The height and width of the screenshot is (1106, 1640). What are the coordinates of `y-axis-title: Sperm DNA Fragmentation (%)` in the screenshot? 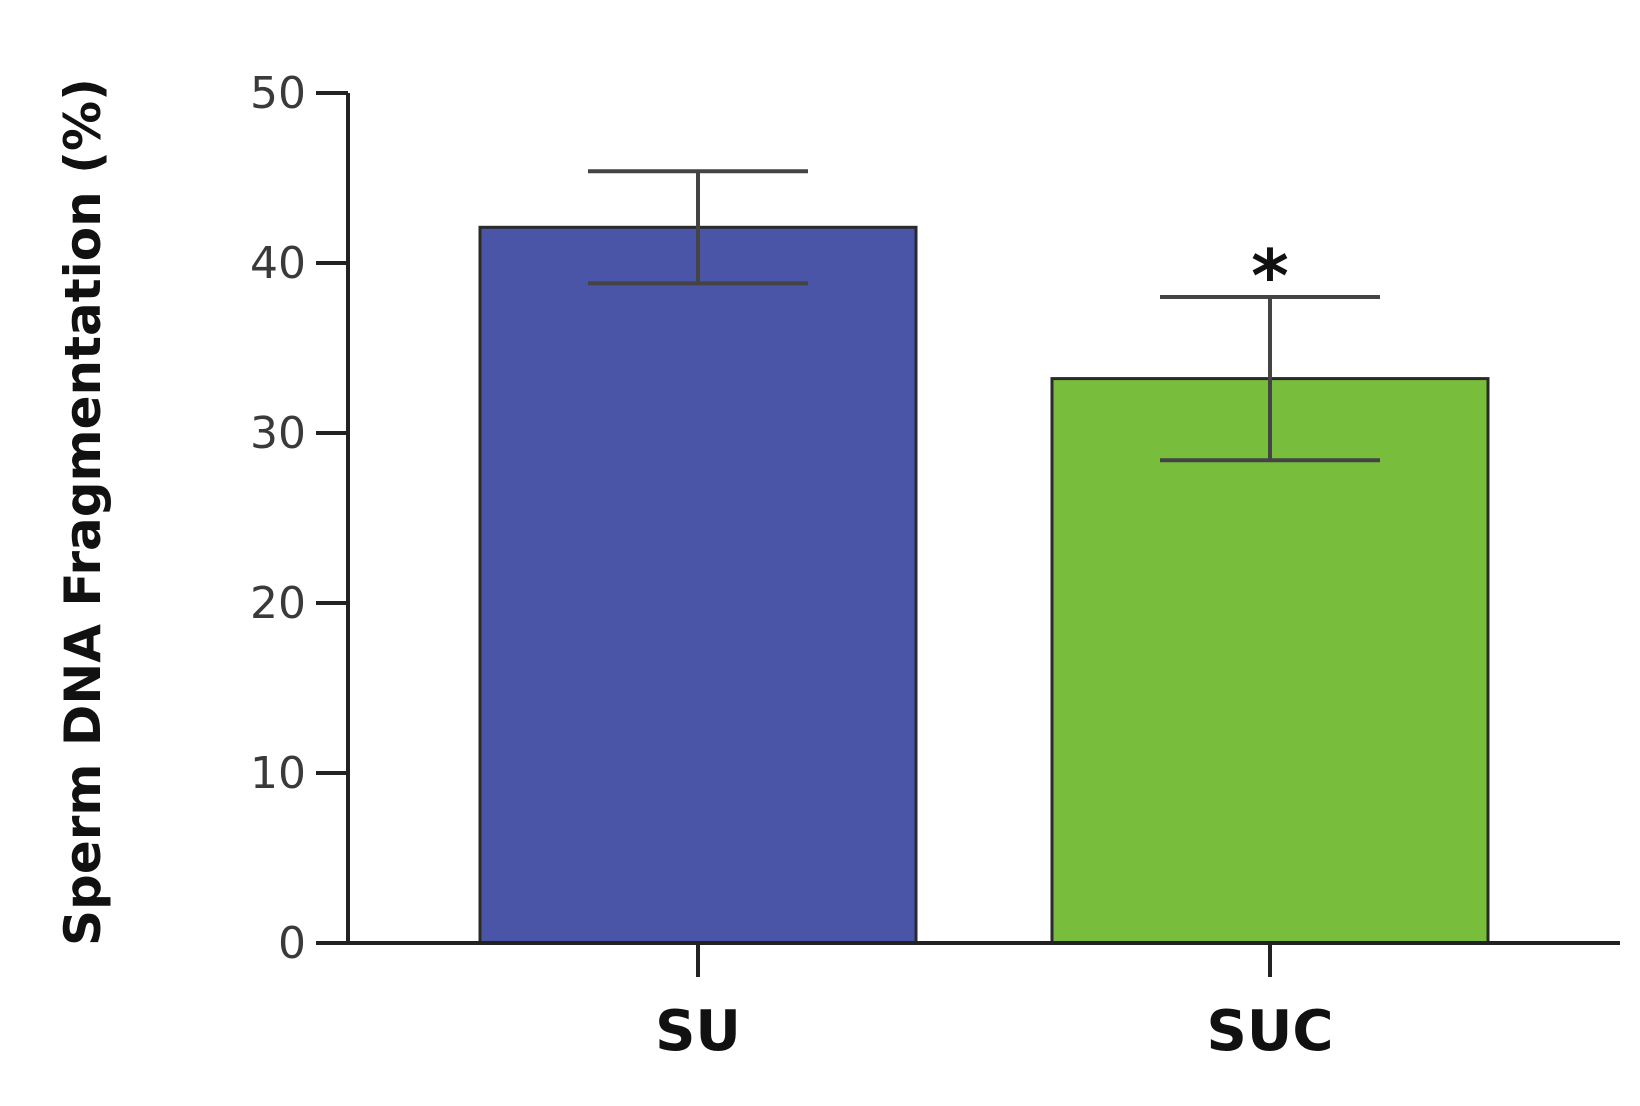 It's located at (83, 512).